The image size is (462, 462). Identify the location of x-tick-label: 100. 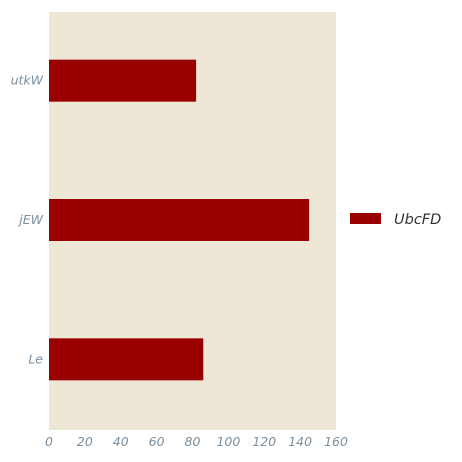
(228, 441).